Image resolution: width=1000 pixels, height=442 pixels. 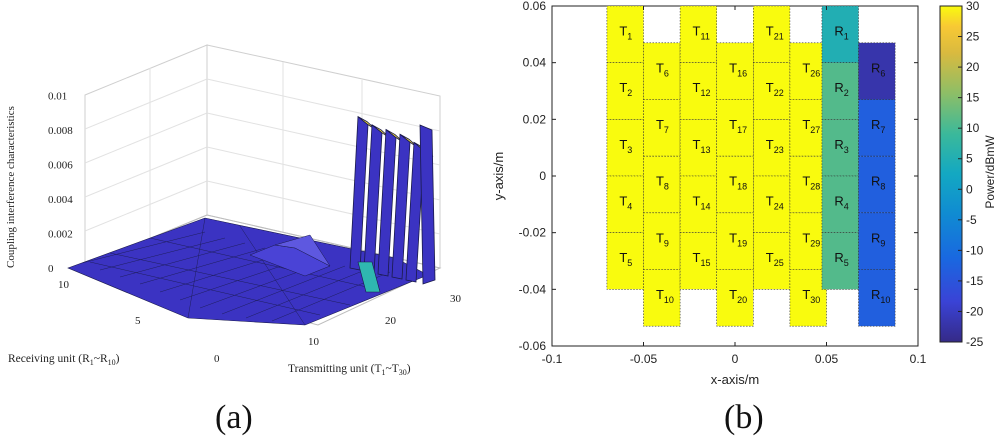 I want to click on surface-peaks, so click(x=392, y=204).